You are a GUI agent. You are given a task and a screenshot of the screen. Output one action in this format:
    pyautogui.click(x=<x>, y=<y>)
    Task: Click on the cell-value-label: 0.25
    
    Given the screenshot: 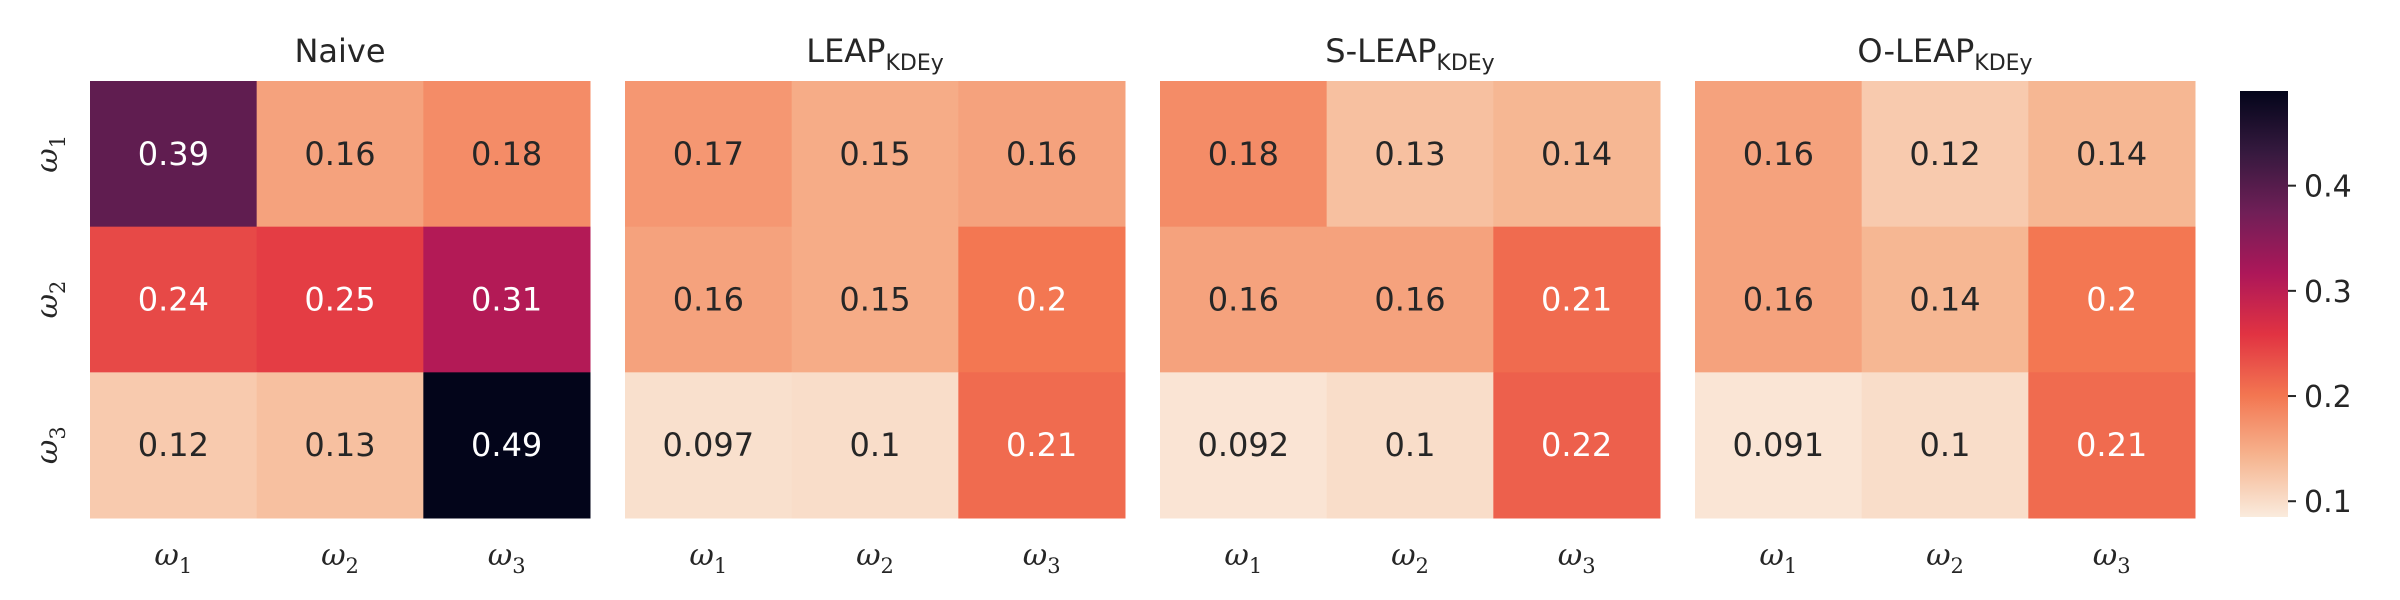 What is the action you would take?
    pyautogui.click(x=339, y=300)
    